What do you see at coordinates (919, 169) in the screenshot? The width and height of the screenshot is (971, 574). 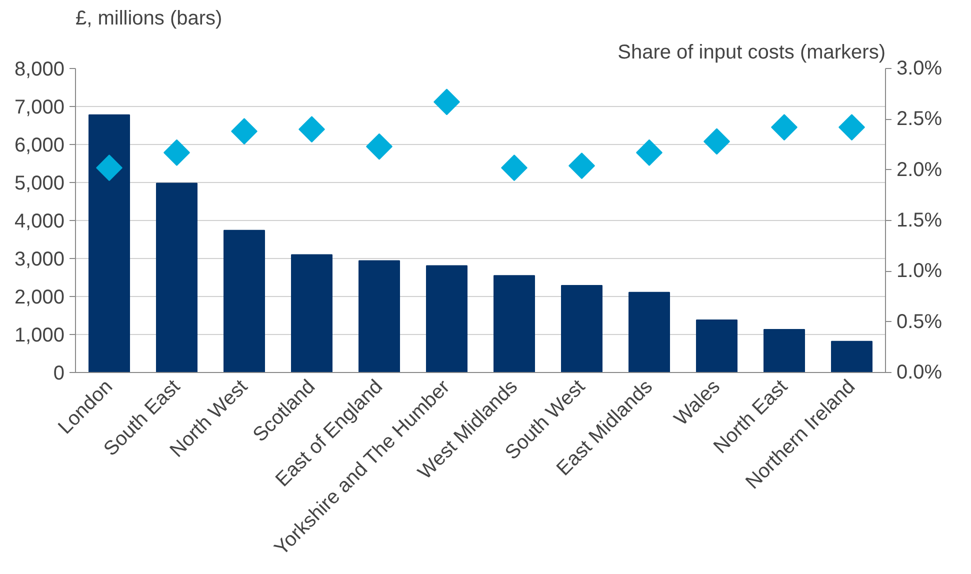 I see `y2-tick-label: 2.0%` at bounding box center [919, 169].